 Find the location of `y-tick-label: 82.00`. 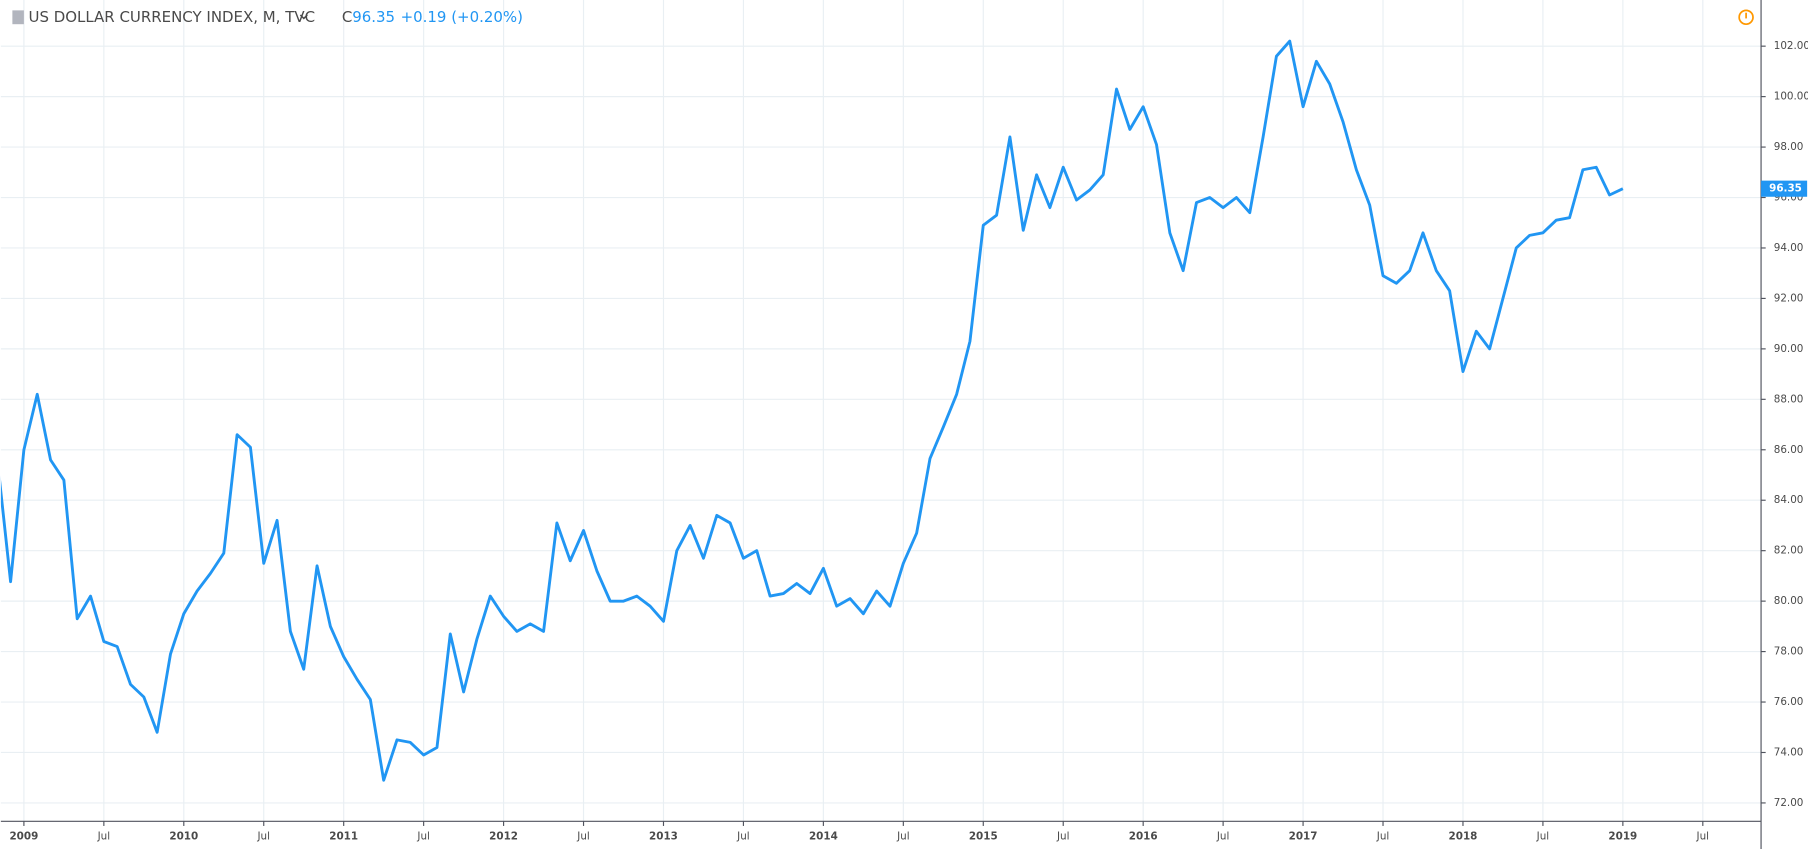

y-tick-label: 82.00 is located at coordinates (1789, 551).